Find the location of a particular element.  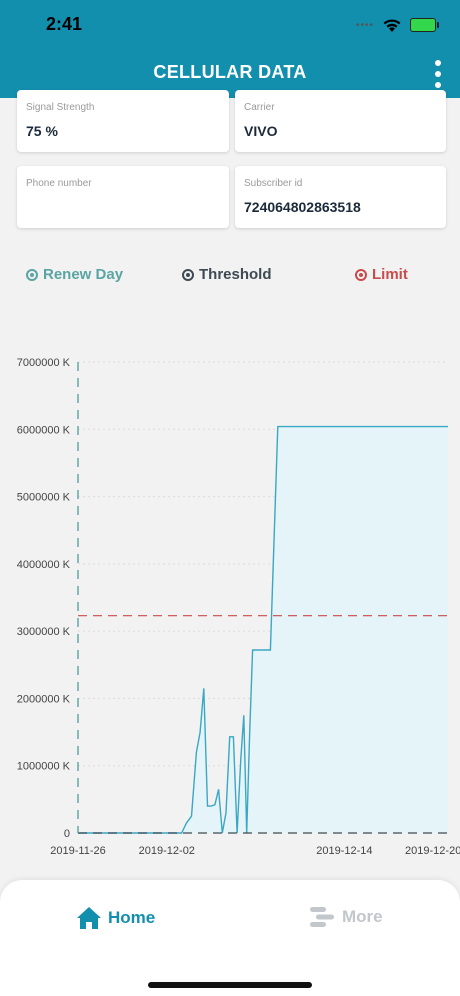

y-tick-label: 6000000 K is located at coordinates (44, 430).